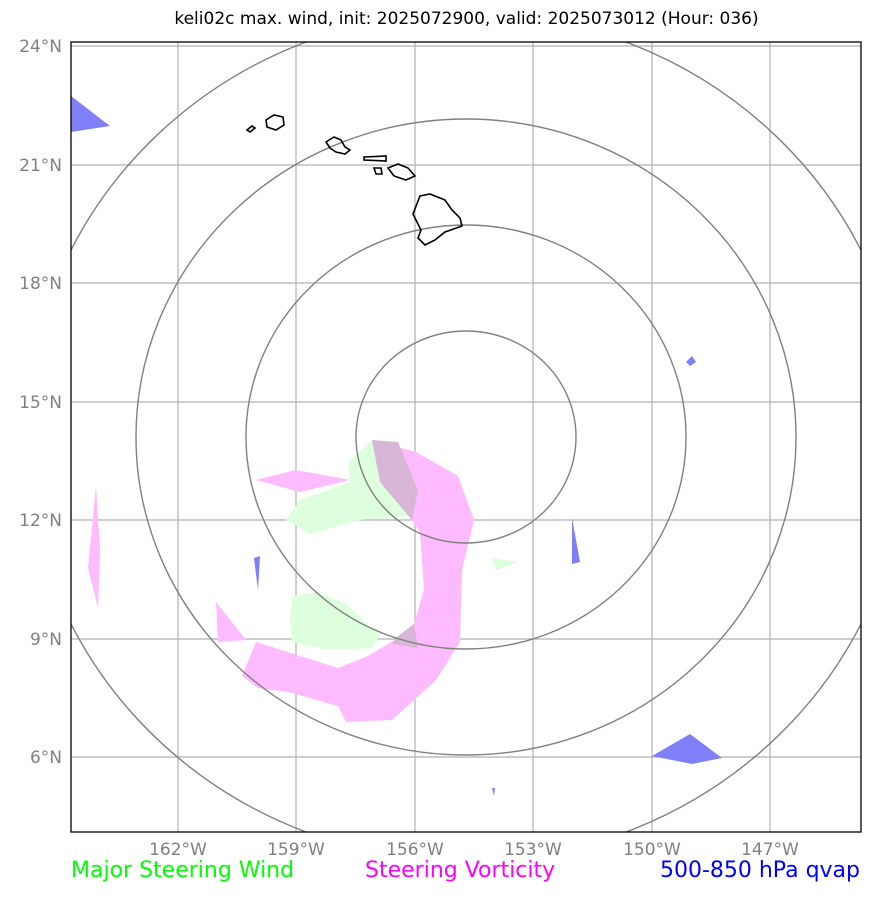 The image size is (873, 897). What do you see at coordinates (375, 158) in the screenshot?
I see `molokai-coast` at bounding box center [375, 158].